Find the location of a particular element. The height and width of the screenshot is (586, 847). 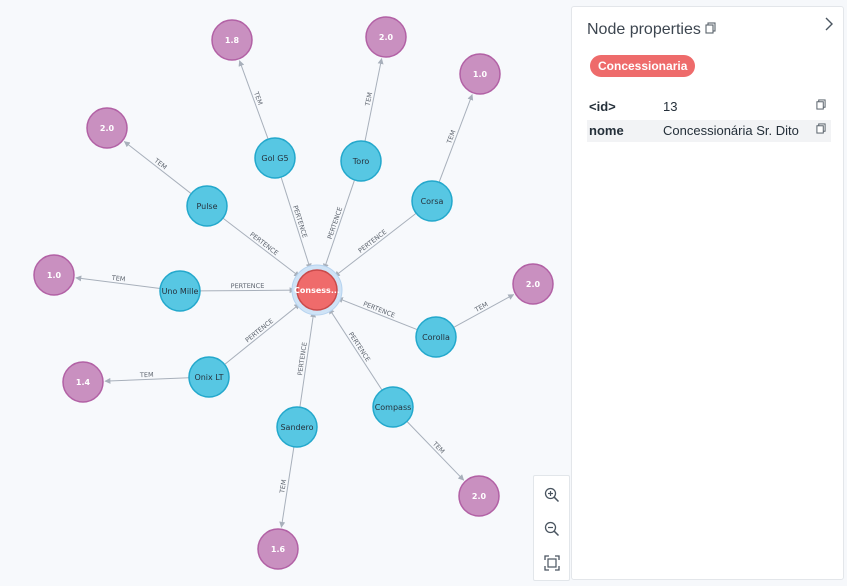

property-row-nome: nome Concessionária Sr. Dito is located at coordinates (709, 131).